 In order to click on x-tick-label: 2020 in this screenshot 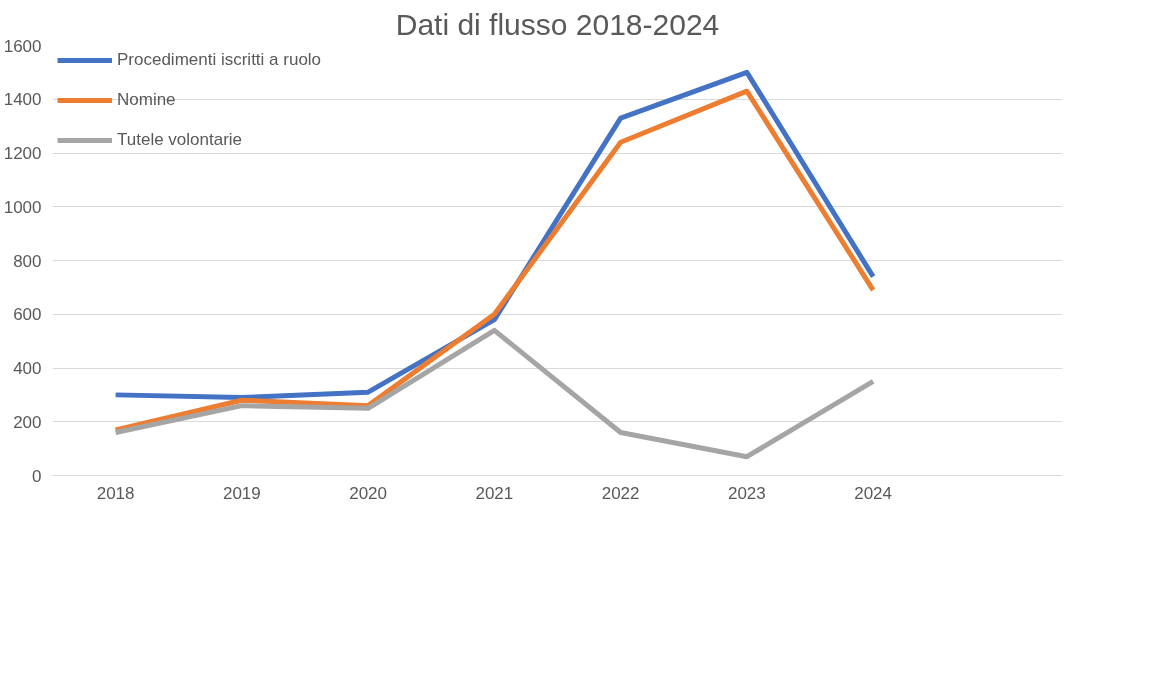, I will do `click(368, 493)`.